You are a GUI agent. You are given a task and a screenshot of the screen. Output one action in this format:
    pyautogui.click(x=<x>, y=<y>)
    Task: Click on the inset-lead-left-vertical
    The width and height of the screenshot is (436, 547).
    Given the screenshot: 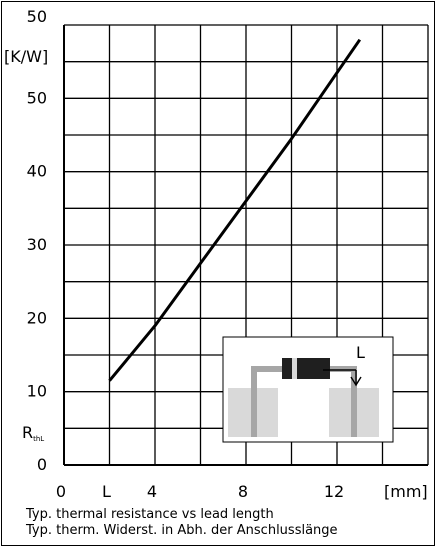 What is the action you would take?
    pyautogui.click(x=254, y=401)
    